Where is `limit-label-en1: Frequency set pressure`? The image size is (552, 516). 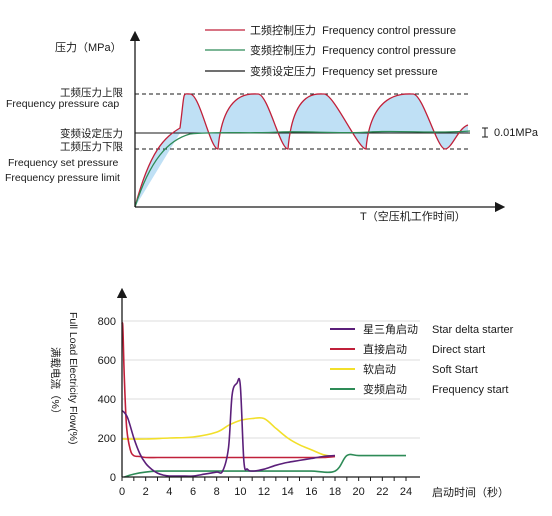
limit-label-en1: Frequency set pressure is located at coordinates (63, 163).